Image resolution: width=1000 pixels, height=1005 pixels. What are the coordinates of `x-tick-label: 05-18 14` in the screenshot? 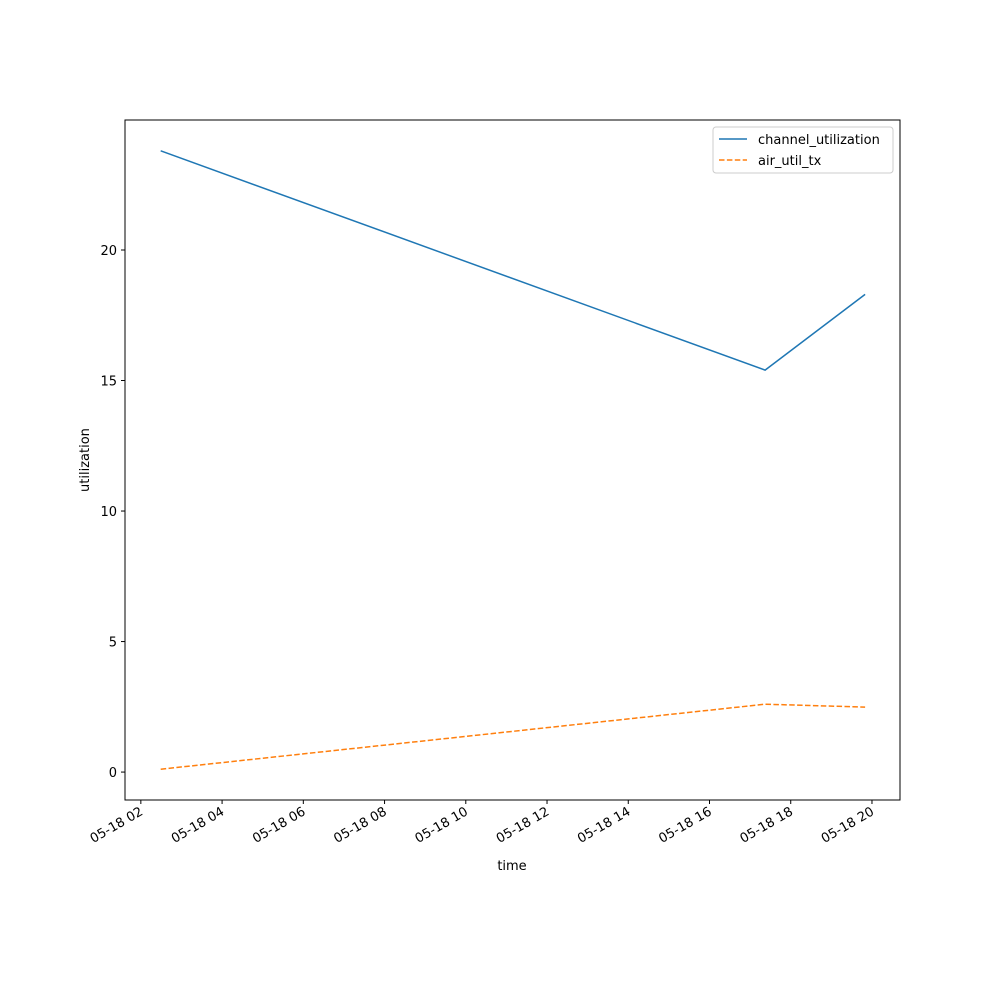 It's located at (604, 825).